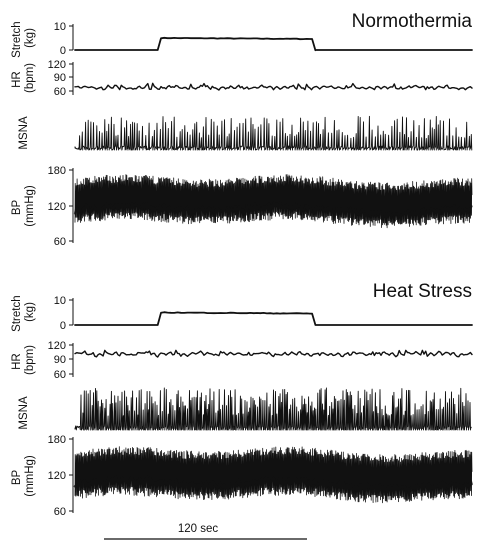 The height and width of the screenshot is (550, 489). What do you see at coordinates (24, 413) in the screenshot?
I see `heat-msna-ylabel: MSNA` at bounding box center [24, 413].